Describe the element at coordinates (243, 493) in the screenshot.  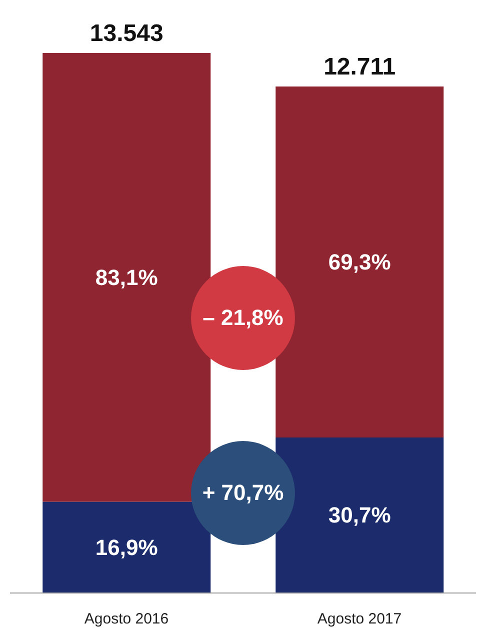
I see `annotation: + 70,7%` at that location.